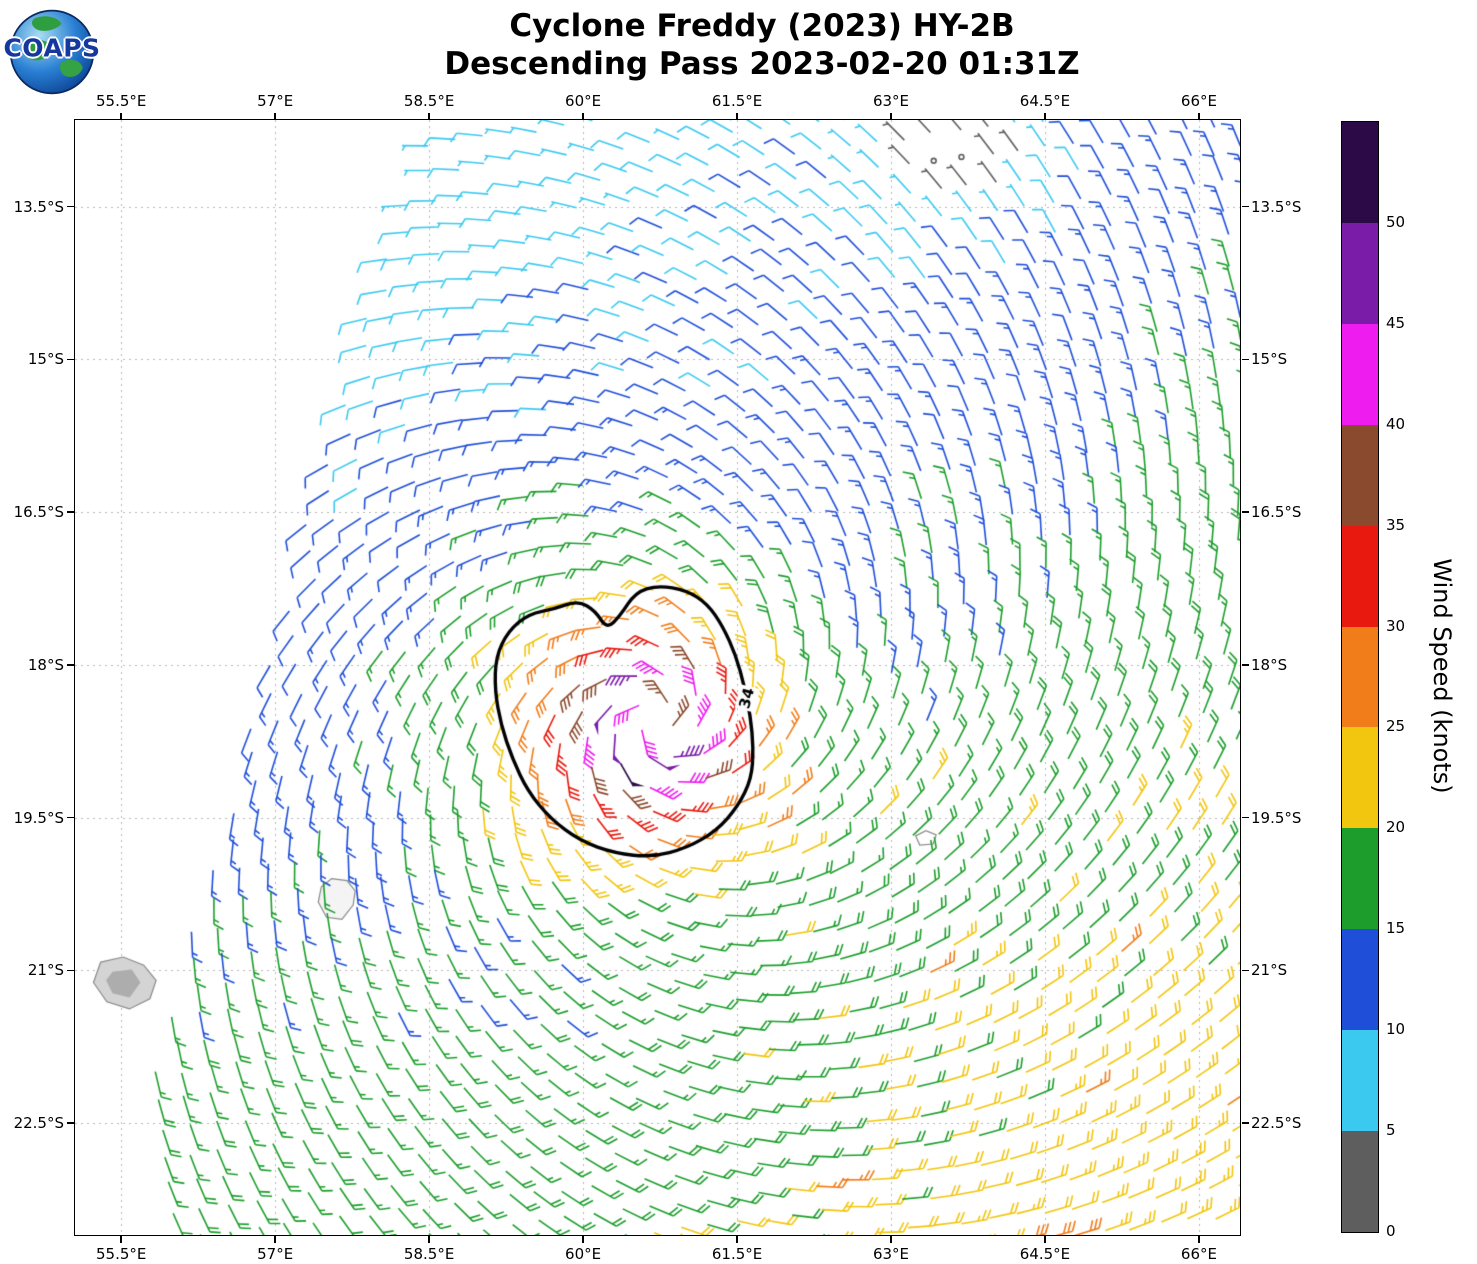  What do you see at coordinates (429, 101) in the screenshot?
I see `x-tick-label-top: 58.5°E` at bounding box center [429, 101].